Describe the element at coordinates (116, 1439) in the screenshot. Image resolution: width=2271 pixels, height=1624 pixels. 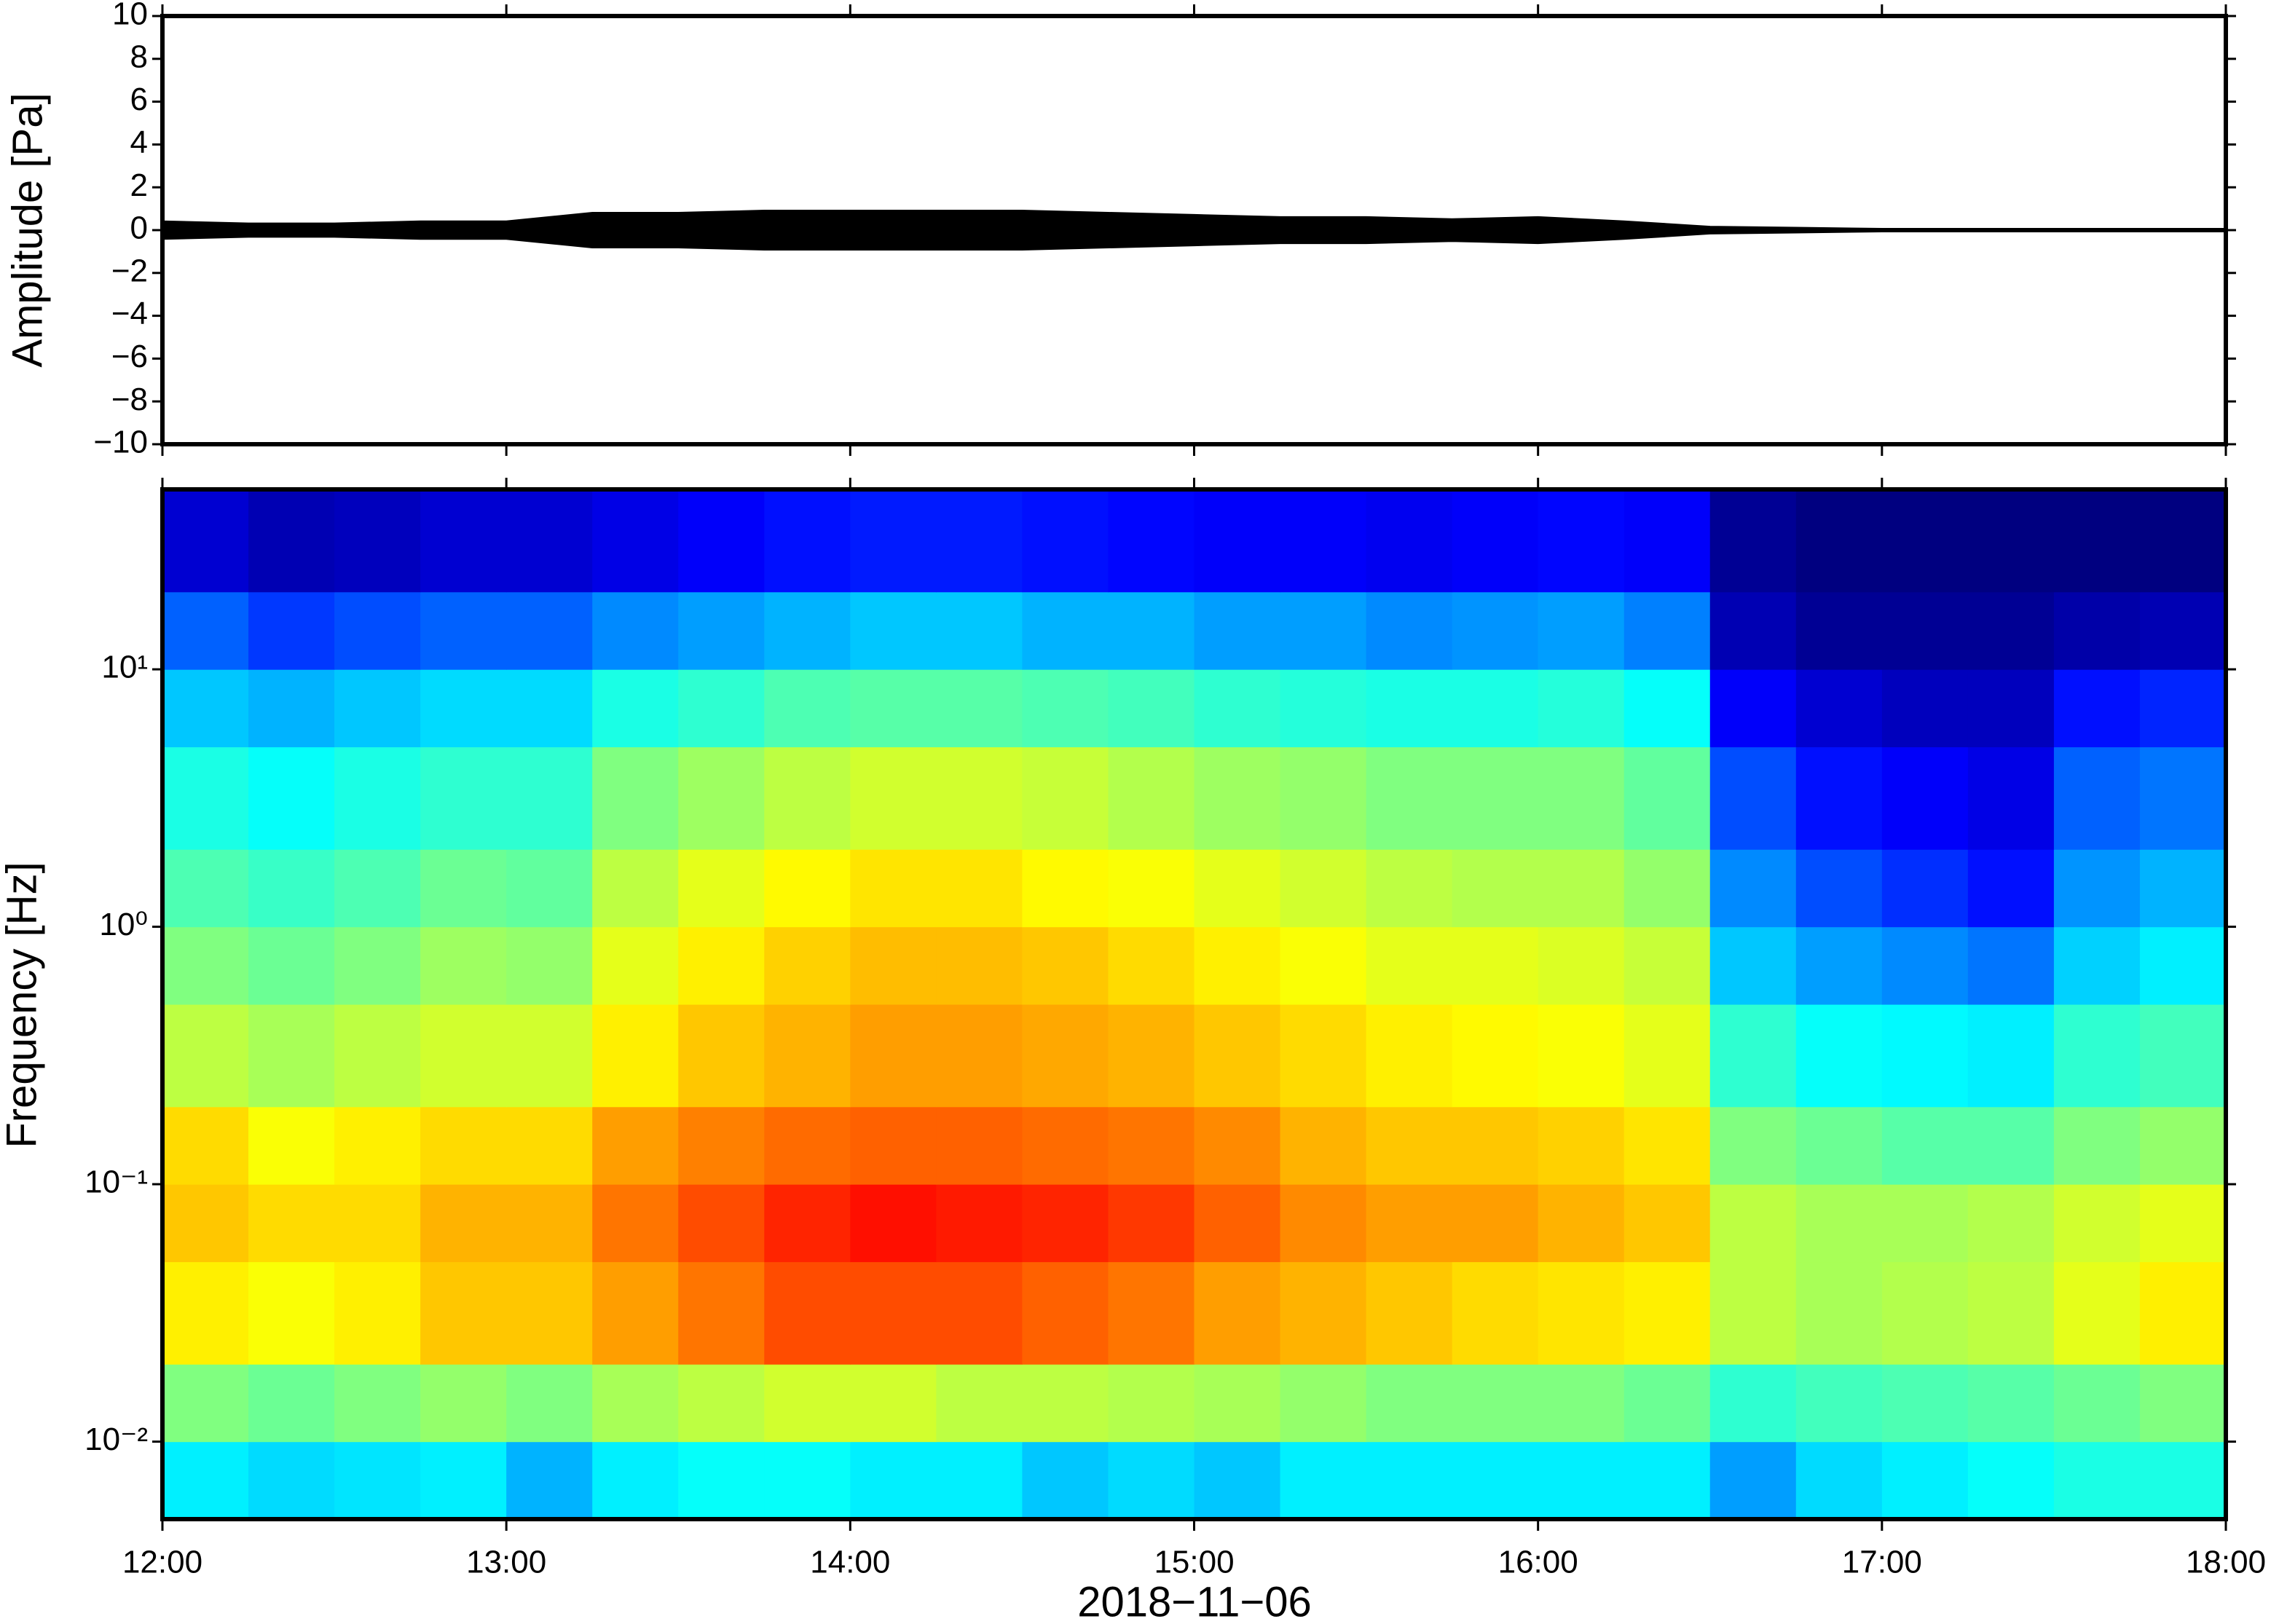
I see `y-tick-label: 10⁻²` at that location.